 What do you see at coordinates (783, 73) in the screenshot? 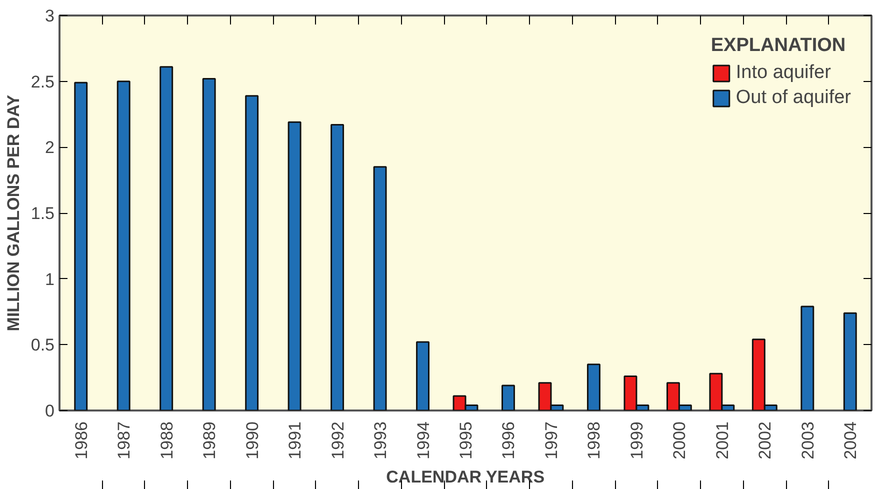
I see `legend-label: Into aquifer` at bounding box center [783, 73].